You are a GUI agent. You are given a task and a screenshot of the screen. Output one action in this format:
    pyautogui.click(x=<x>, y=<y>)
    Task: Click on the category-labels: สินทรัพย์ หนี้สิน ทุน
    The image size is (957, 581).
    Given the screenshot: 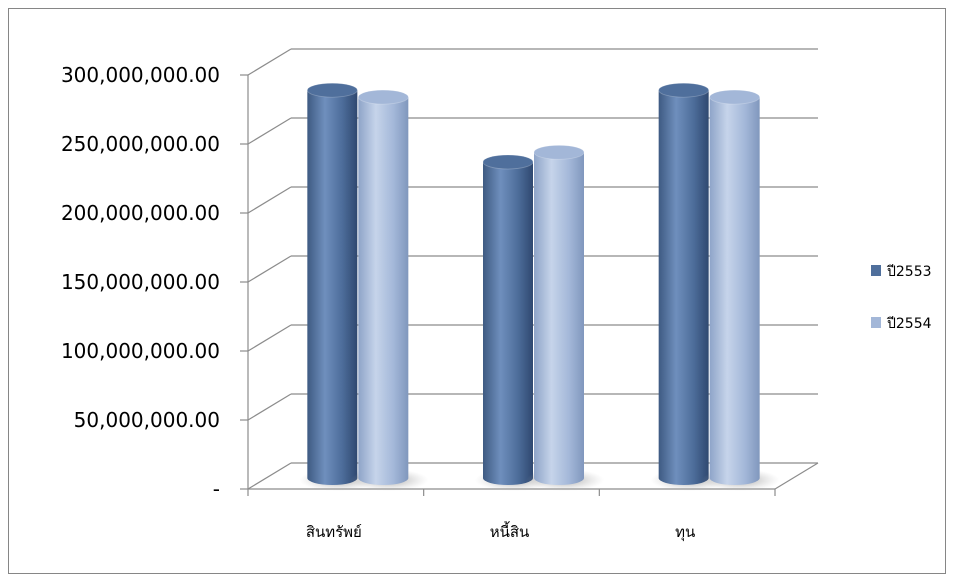 What is the action you would take?
    pyautogui.click(x=500, y=531)
    